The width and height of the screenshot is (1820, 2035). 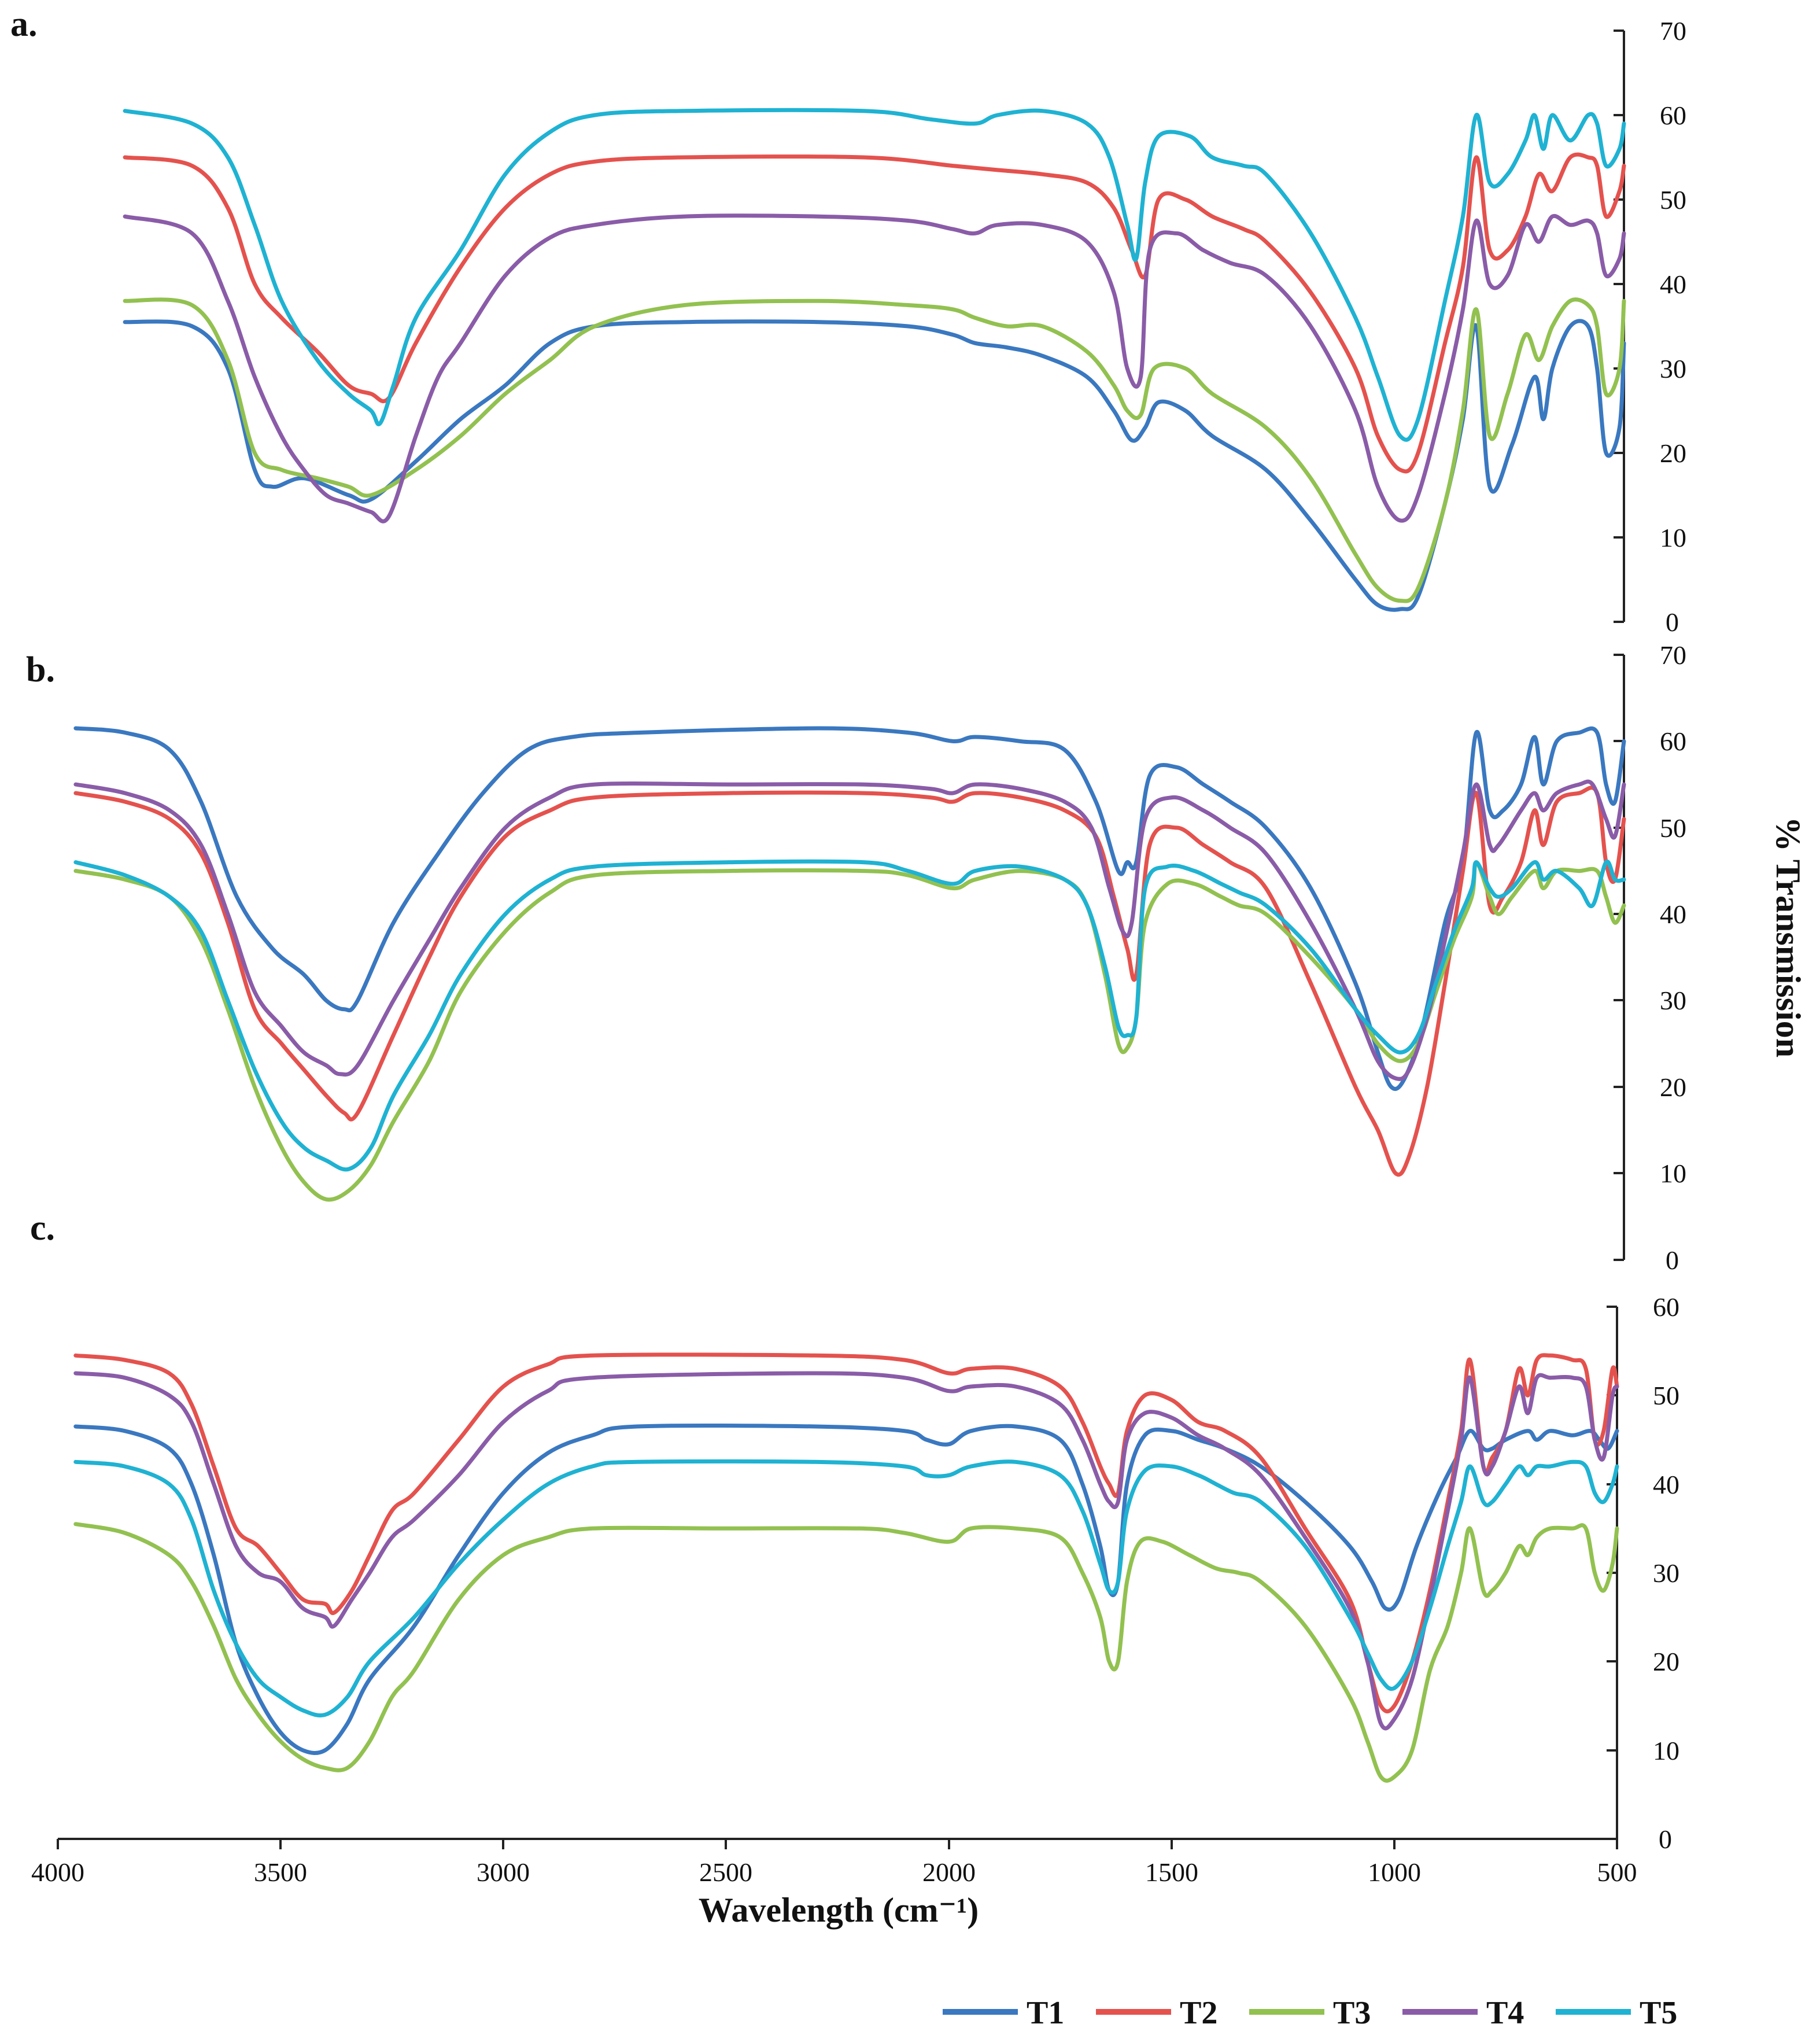 I want to click on panel-a-label: a., so click(x=24, y=24).